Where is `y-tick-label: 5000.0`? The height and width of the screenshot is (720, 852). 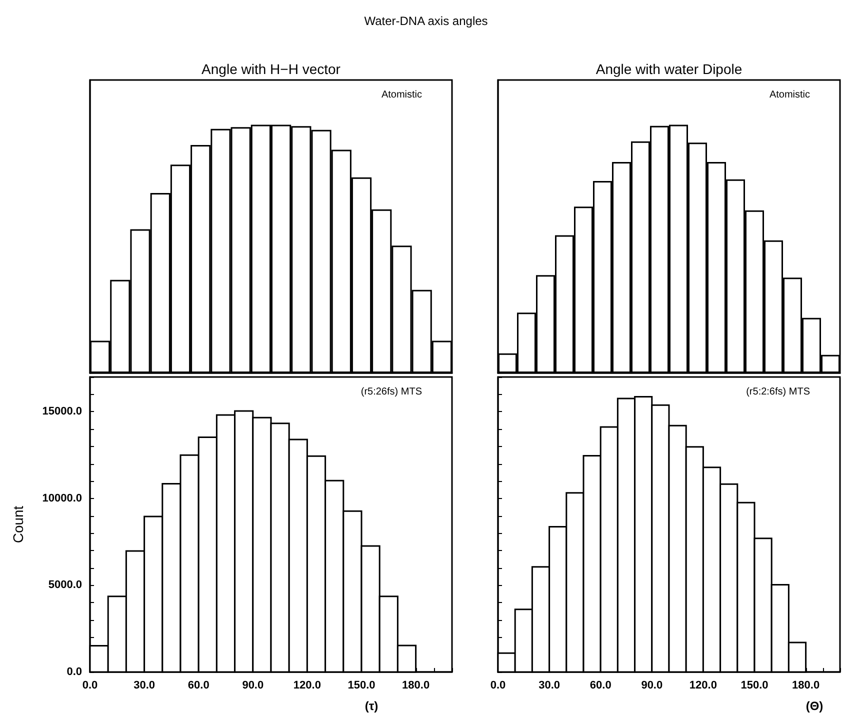
y-tick-label: 5000.0 is located at coordinates (65, 585).